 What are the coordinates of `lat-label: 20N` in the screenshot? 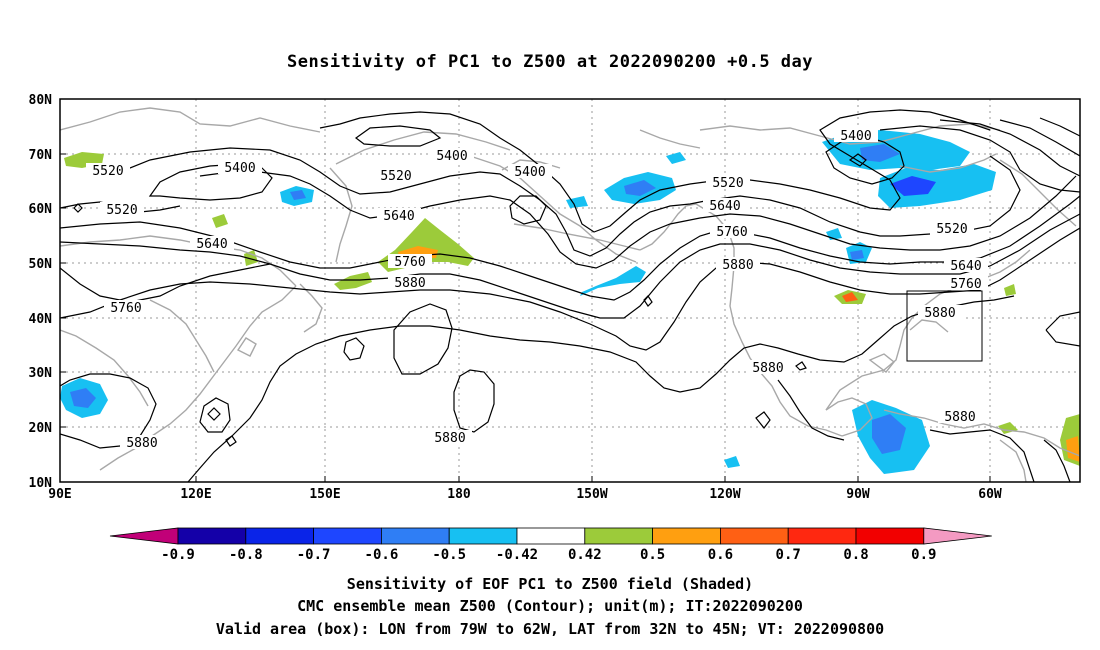 It's located at (41, 428).